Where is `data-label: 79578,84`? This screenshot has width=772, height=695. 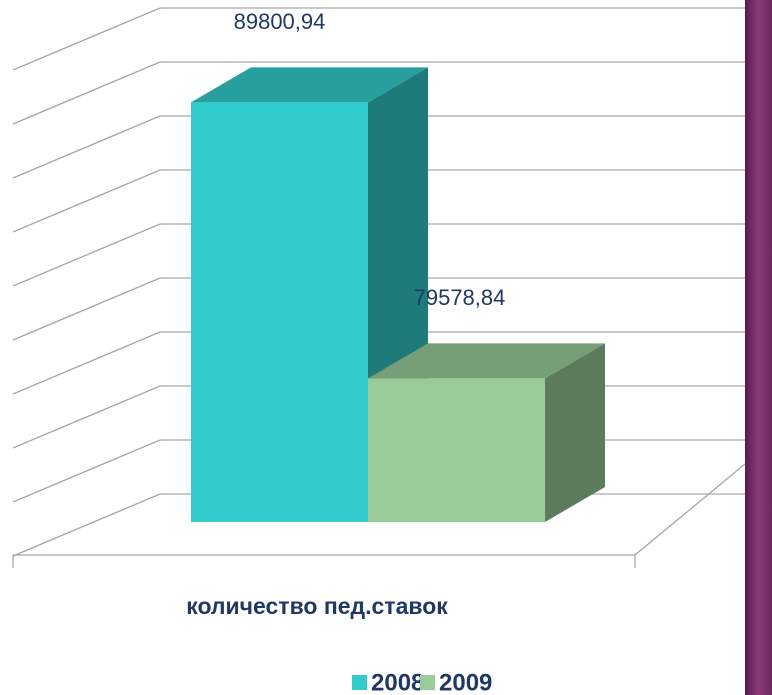 data-label: 79578,84 is located at coordinates (460, 297).